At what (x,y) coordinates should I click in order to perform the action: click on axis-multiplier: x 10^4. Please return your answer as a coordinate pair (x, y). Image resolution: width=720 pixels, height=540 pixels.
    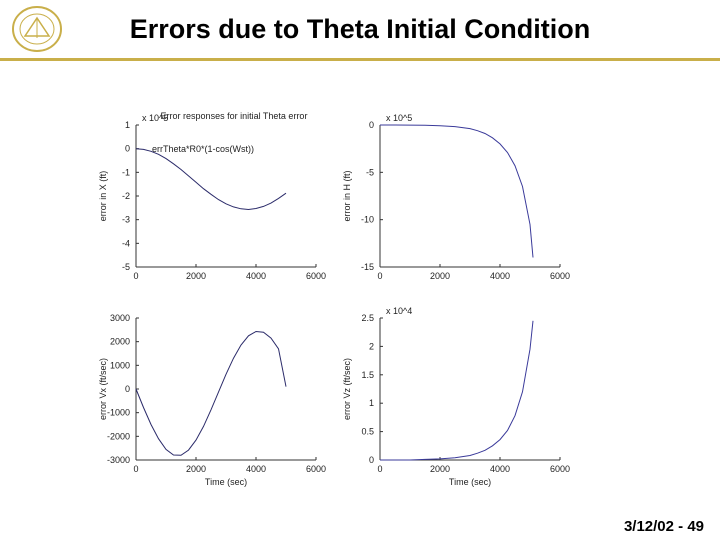
    Looking at the image, I should click on (399, 311).